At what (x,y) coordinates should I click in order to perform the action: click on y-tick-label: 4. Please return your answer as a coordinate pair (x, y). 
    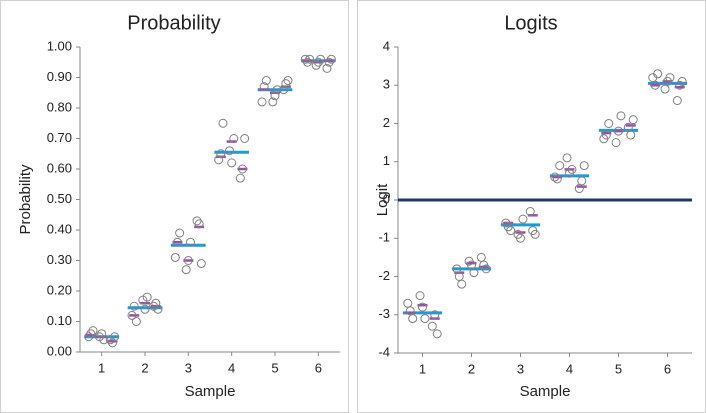
    Looking at the image, I should click on (386, 45).